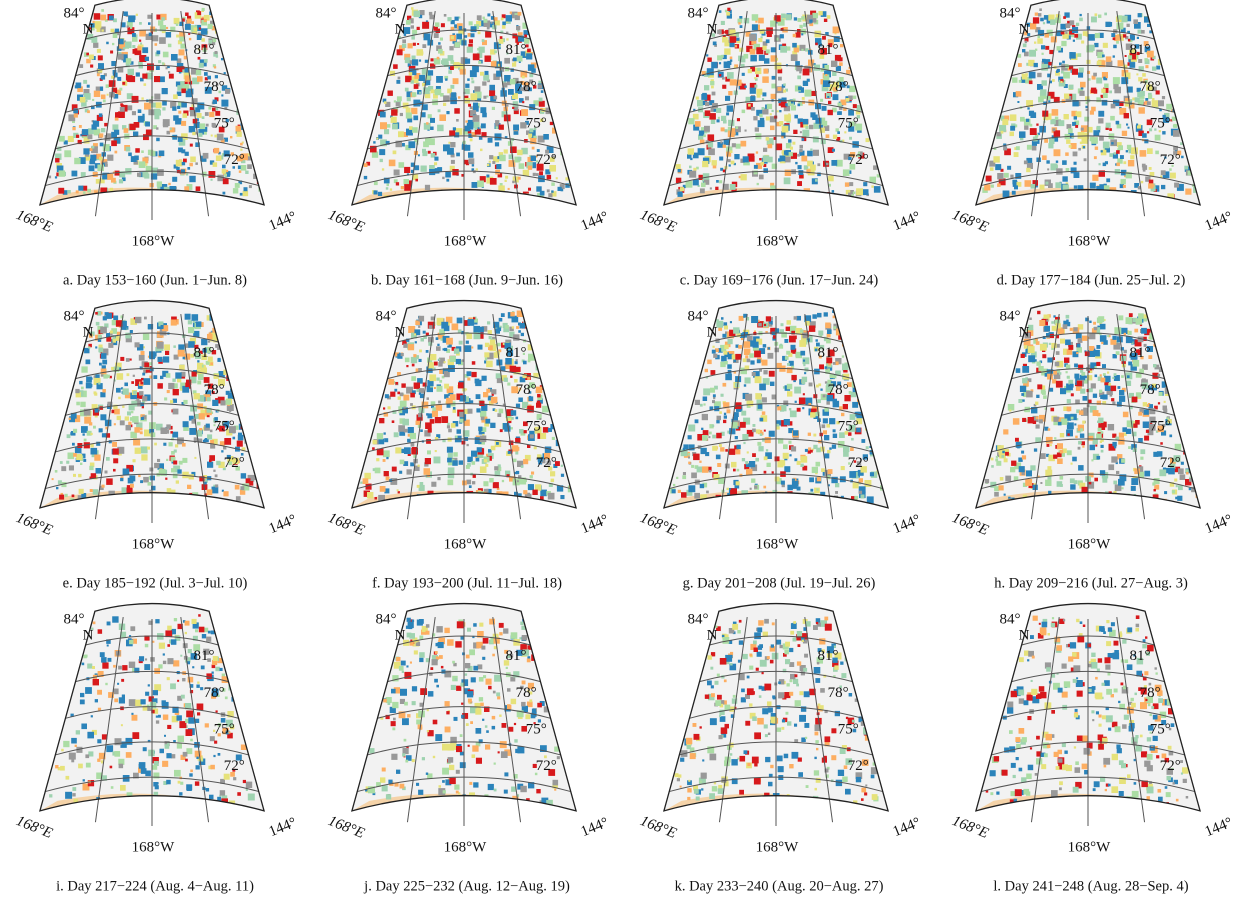 This screenshot has height=910, width=1247. Describe the element at coordinates (465, 544) in the screenshot. I see `longitude-label: 168°W` at that location.